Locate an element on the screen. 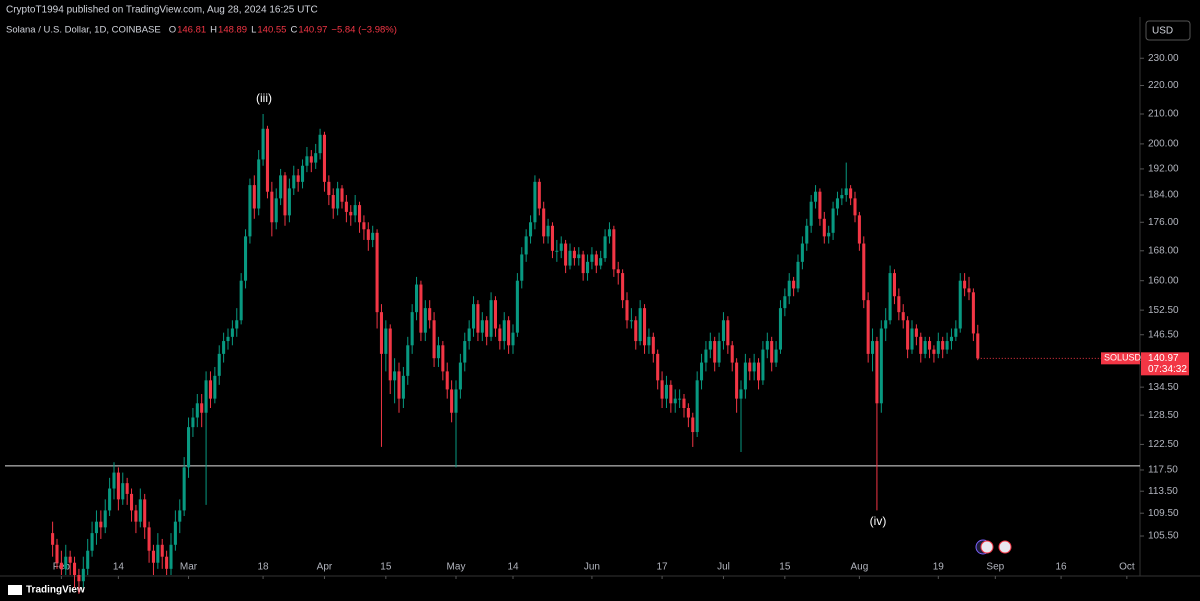  x-tick-label: 18 is located at coordinates (264, 567).